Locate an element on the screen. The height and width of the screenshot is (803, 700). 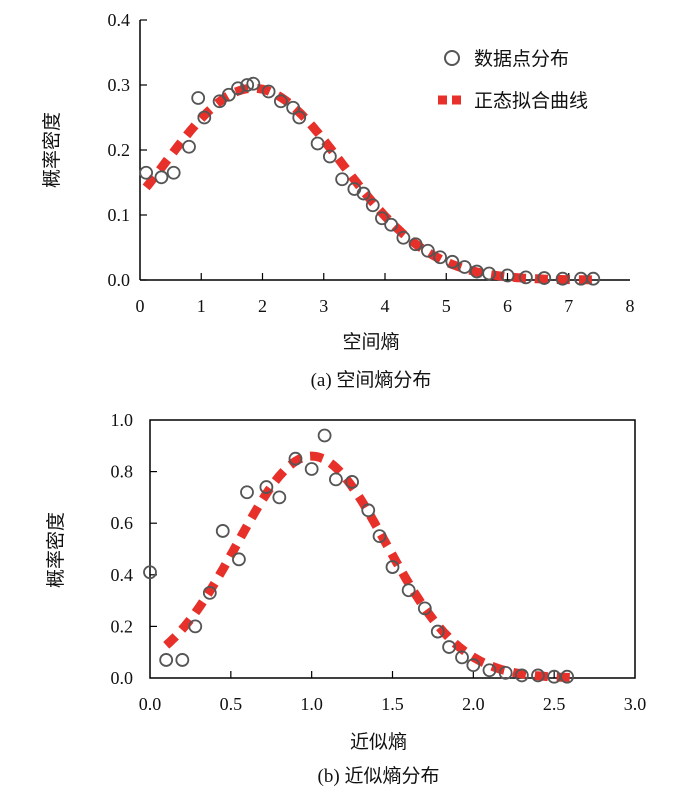
chart-b-x-tick-label: 0.5 is located at coordinates (231, 704).